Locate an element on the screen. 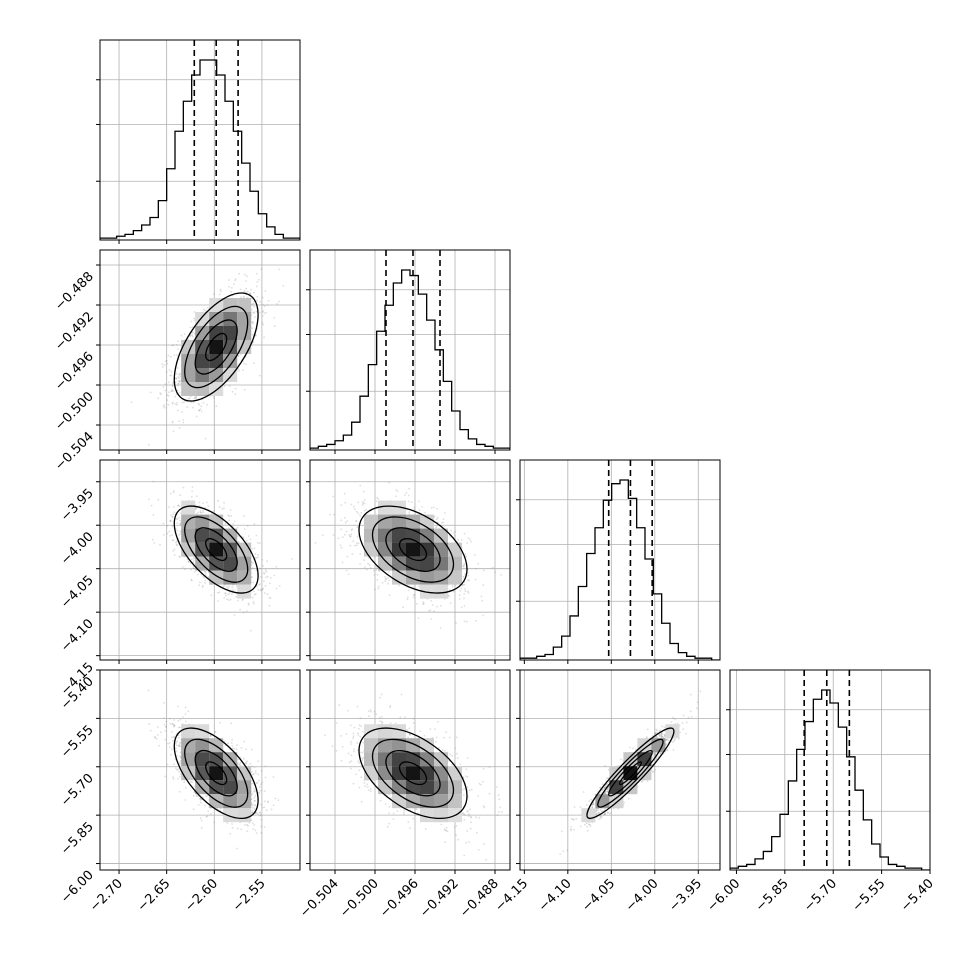 This screenshot has width=970, height=970. panel-frame is located at coordinates (200, 140).